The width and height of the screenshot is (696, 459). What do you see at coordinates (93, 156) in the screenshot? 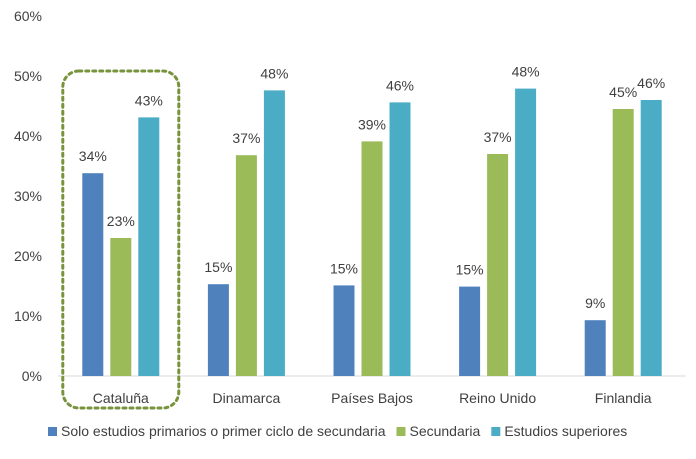
I see `data-label: 34%` at bounding box center [93, 156].